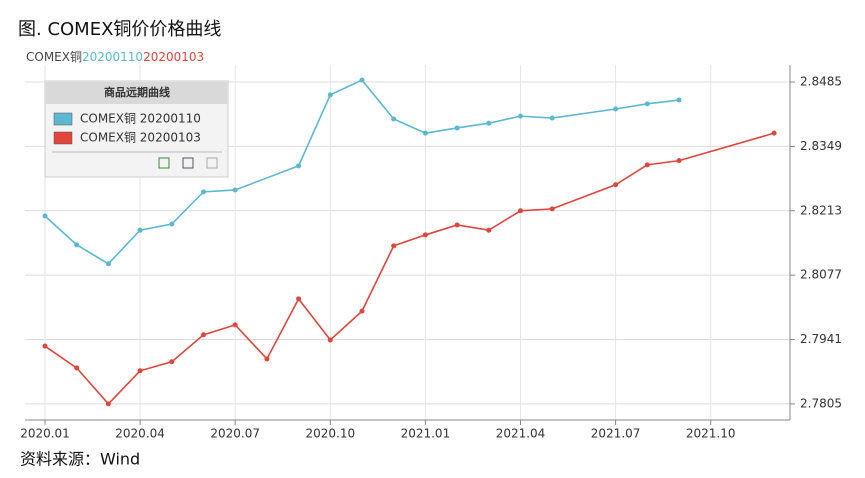  Describe the element at coordinates (821, 403) in the screenshot. I see `y-tick-label: 2.7805` at that location.